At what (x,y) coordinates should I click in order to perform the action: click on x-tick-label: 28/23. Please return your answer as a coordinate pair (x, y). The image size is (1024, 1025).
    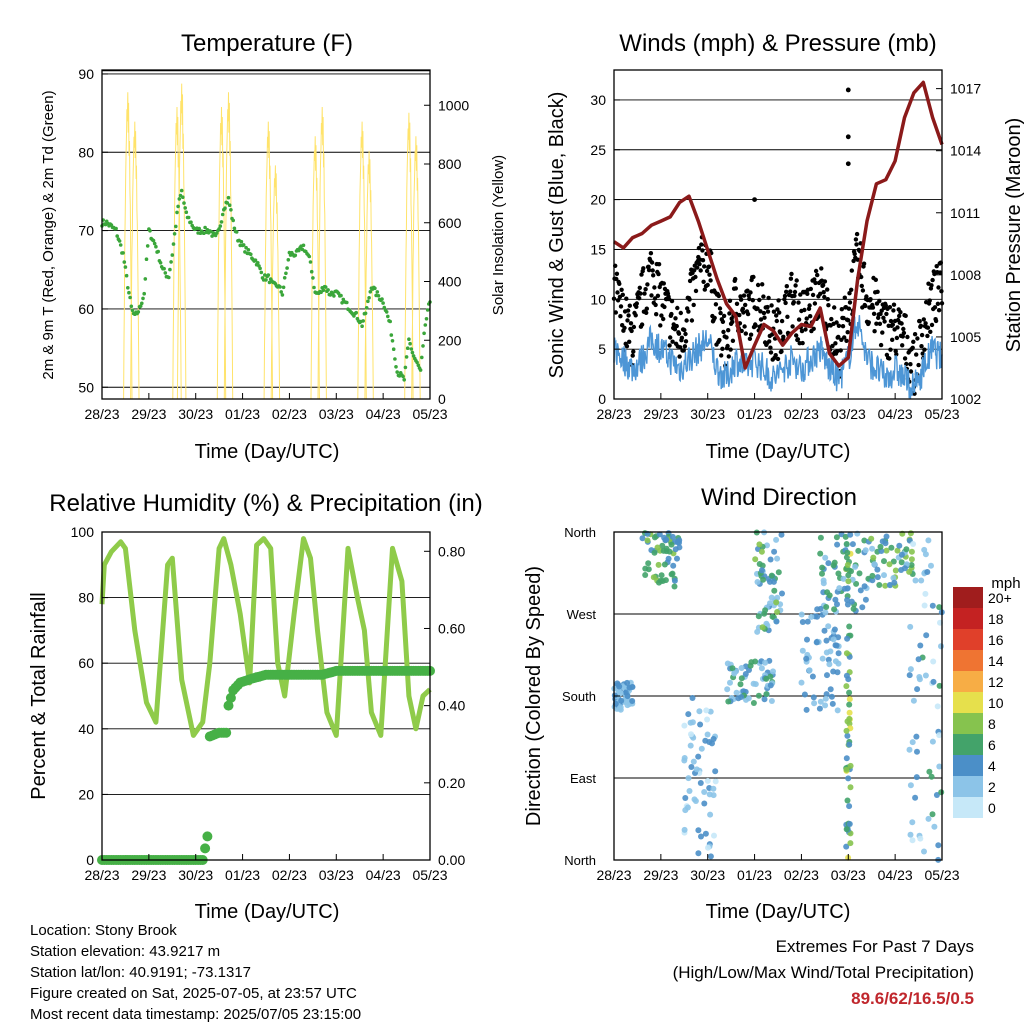
    Looking at the image, I should click on (613, 875).